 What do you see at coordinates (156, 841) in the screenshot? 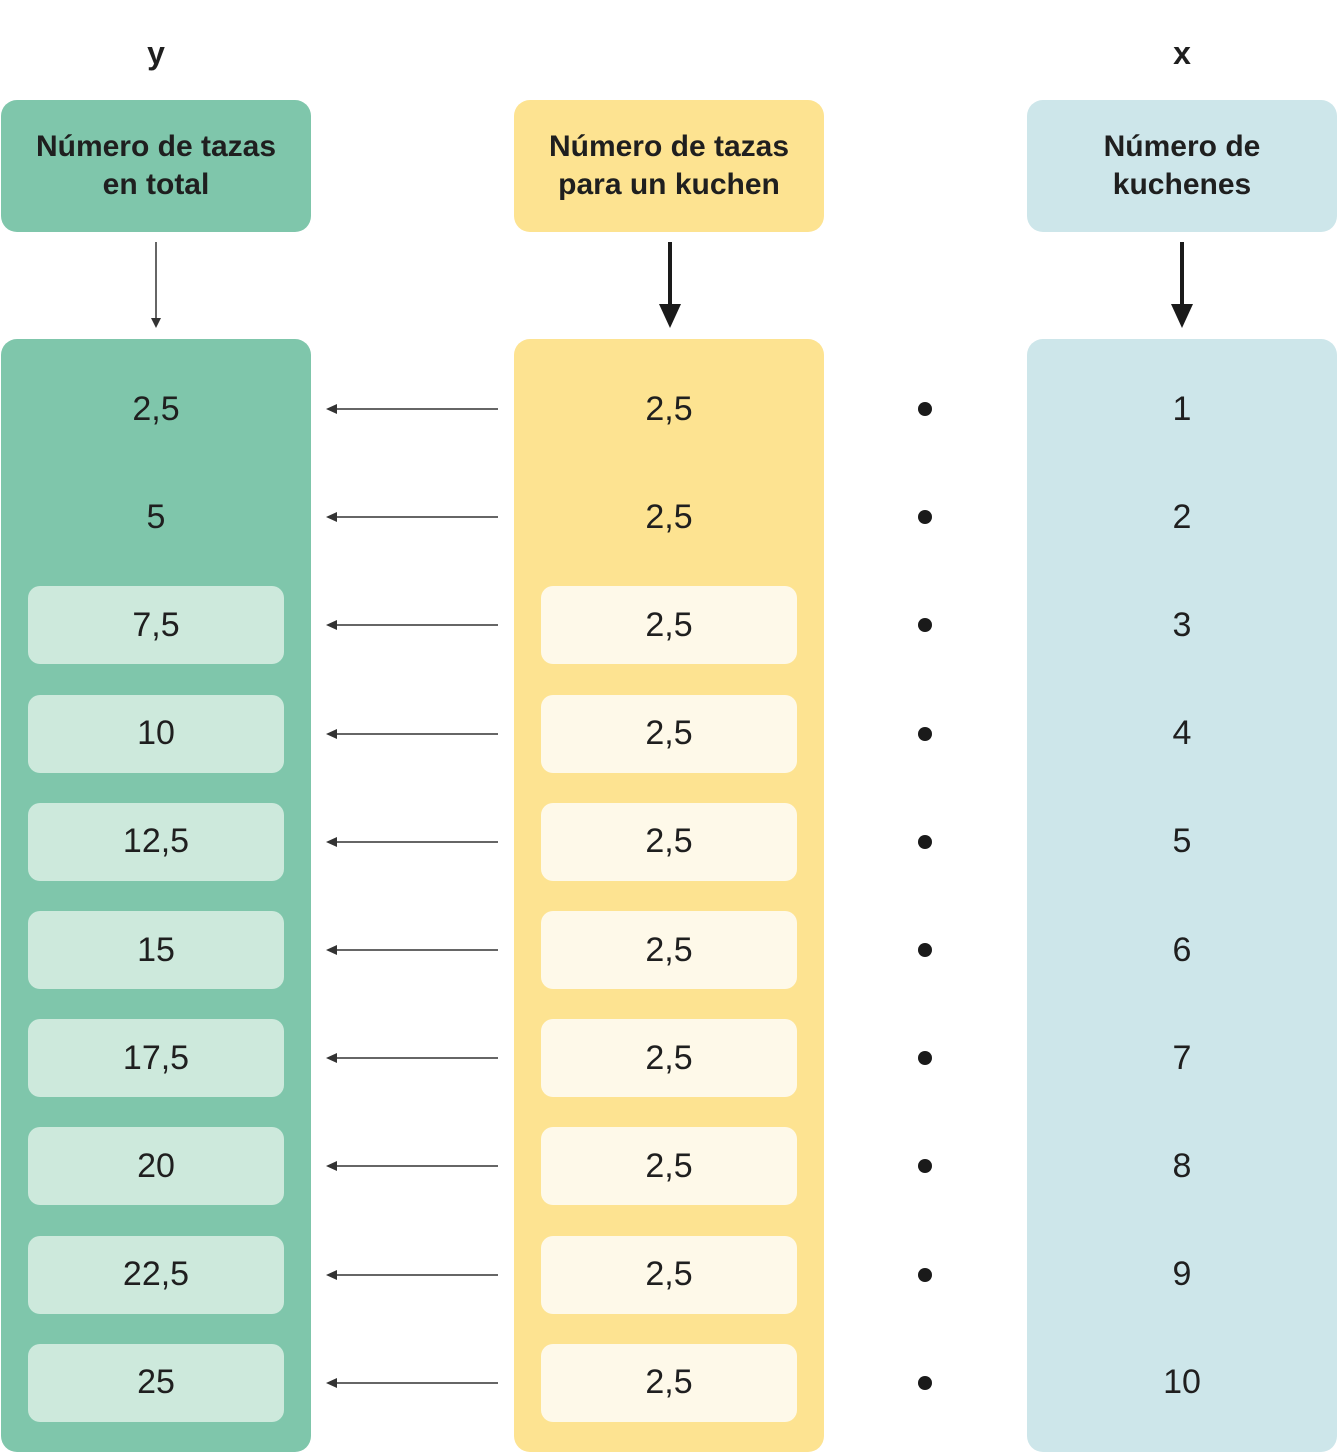
I see `total-cups-cell: 12,5` at bounding box center [156, 841].